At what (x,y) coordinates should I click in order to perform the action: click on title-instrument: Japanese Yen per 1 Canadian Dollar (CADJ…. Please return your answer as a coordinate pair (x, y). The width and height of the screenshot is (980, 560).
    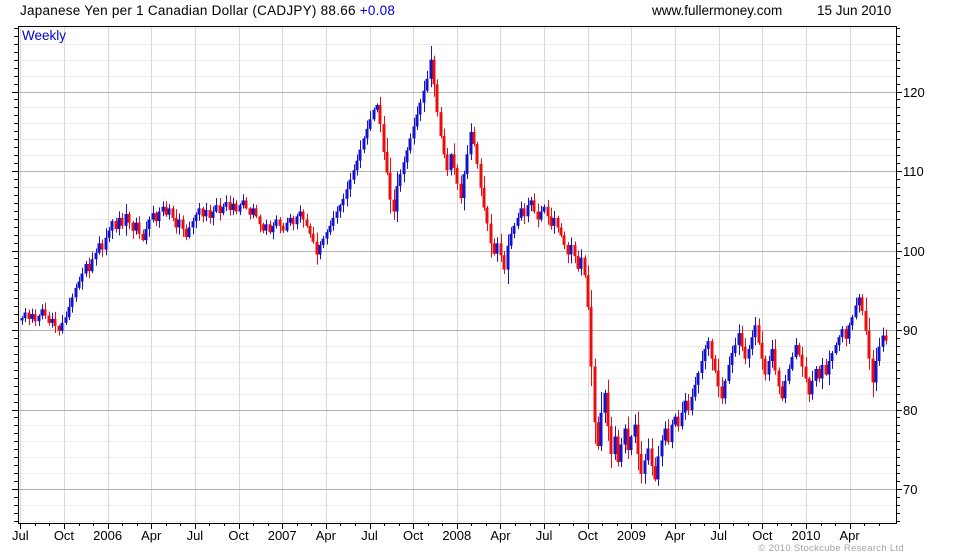
    Looking at the image, I should click on (168, 10).